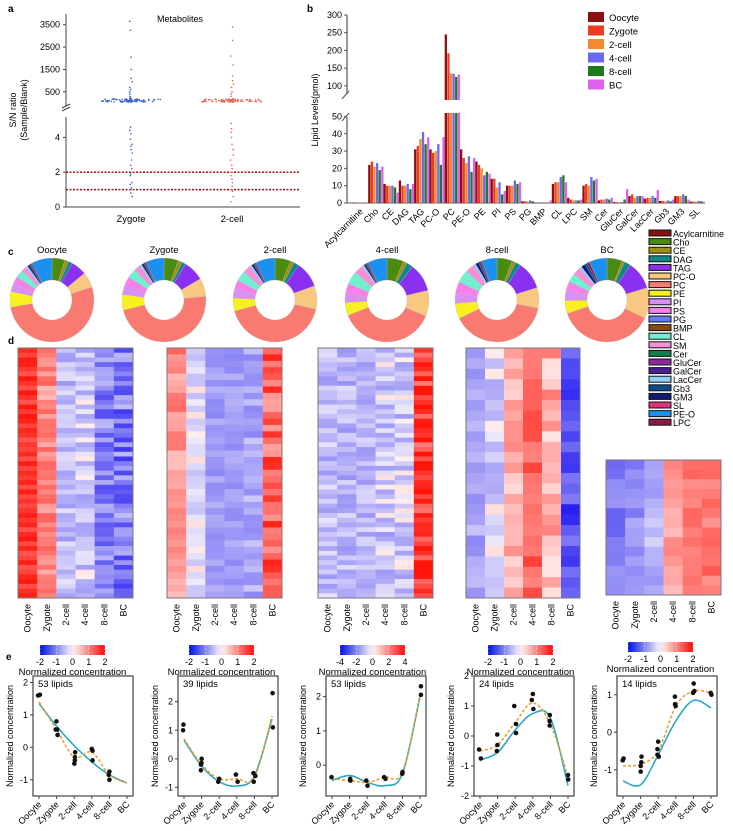 This screenshot has width=733, height=831. I want to click on fit-curve, so click(228, 753).